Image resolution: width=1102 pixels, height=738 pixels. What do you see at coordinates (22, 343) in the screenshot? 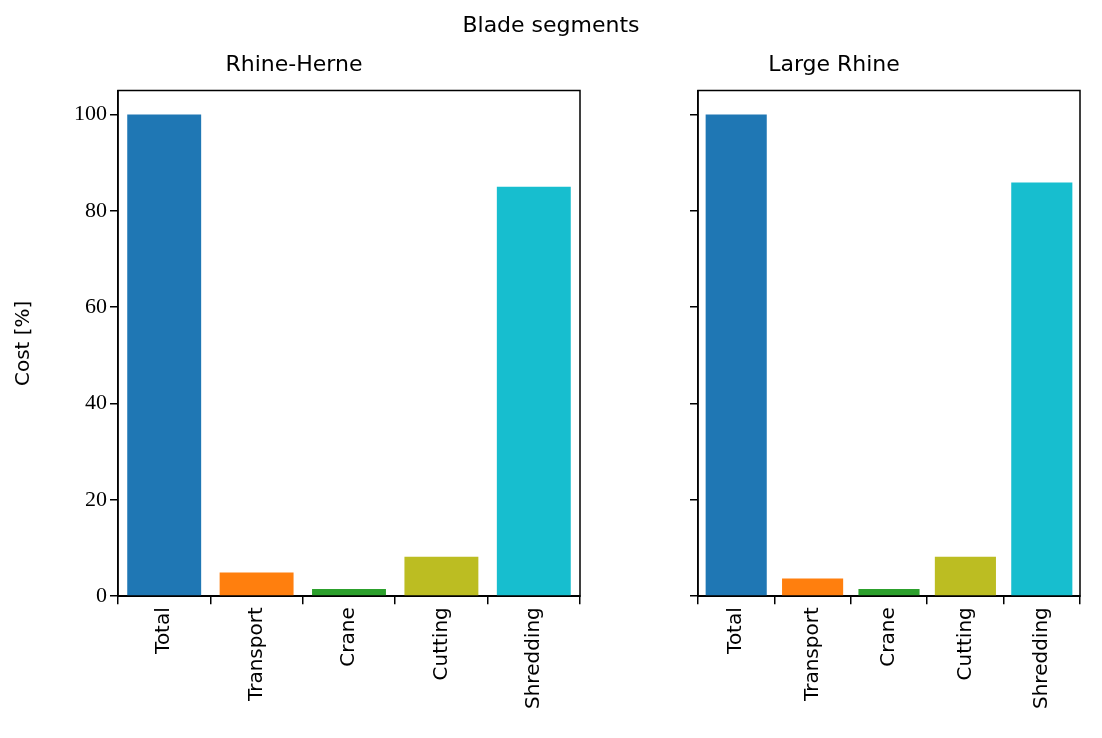
I see `y-axis-title: Cost [%]` at bounding box center [22, 343].